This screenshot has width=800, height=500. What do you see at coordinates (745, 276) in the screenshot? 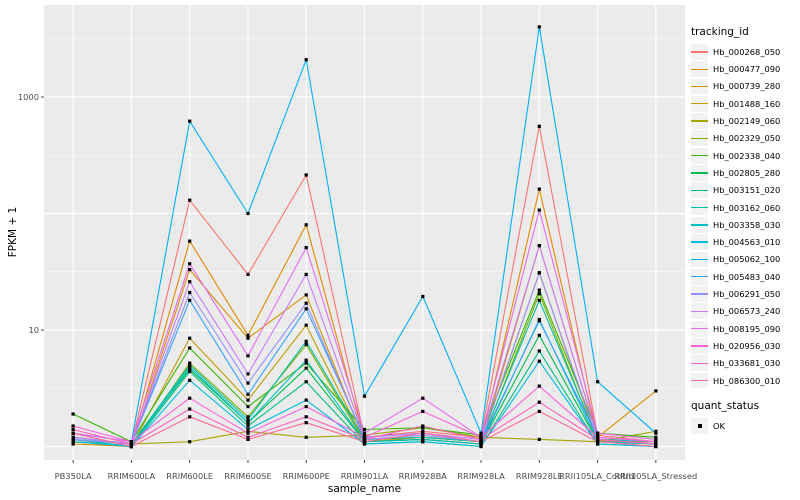
I see `legend-entry: Hb_005483_040` at bounding box center [745, 276].